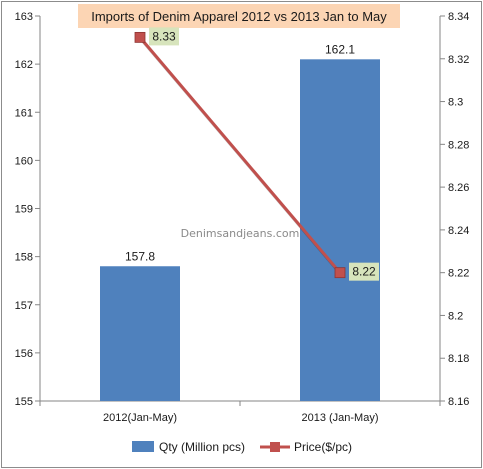 The width and height of the screenshot is (483, 469). Describe the element at coordinates (24, 161) in the screenshot. I see `left-tick-label: 160` at that location.